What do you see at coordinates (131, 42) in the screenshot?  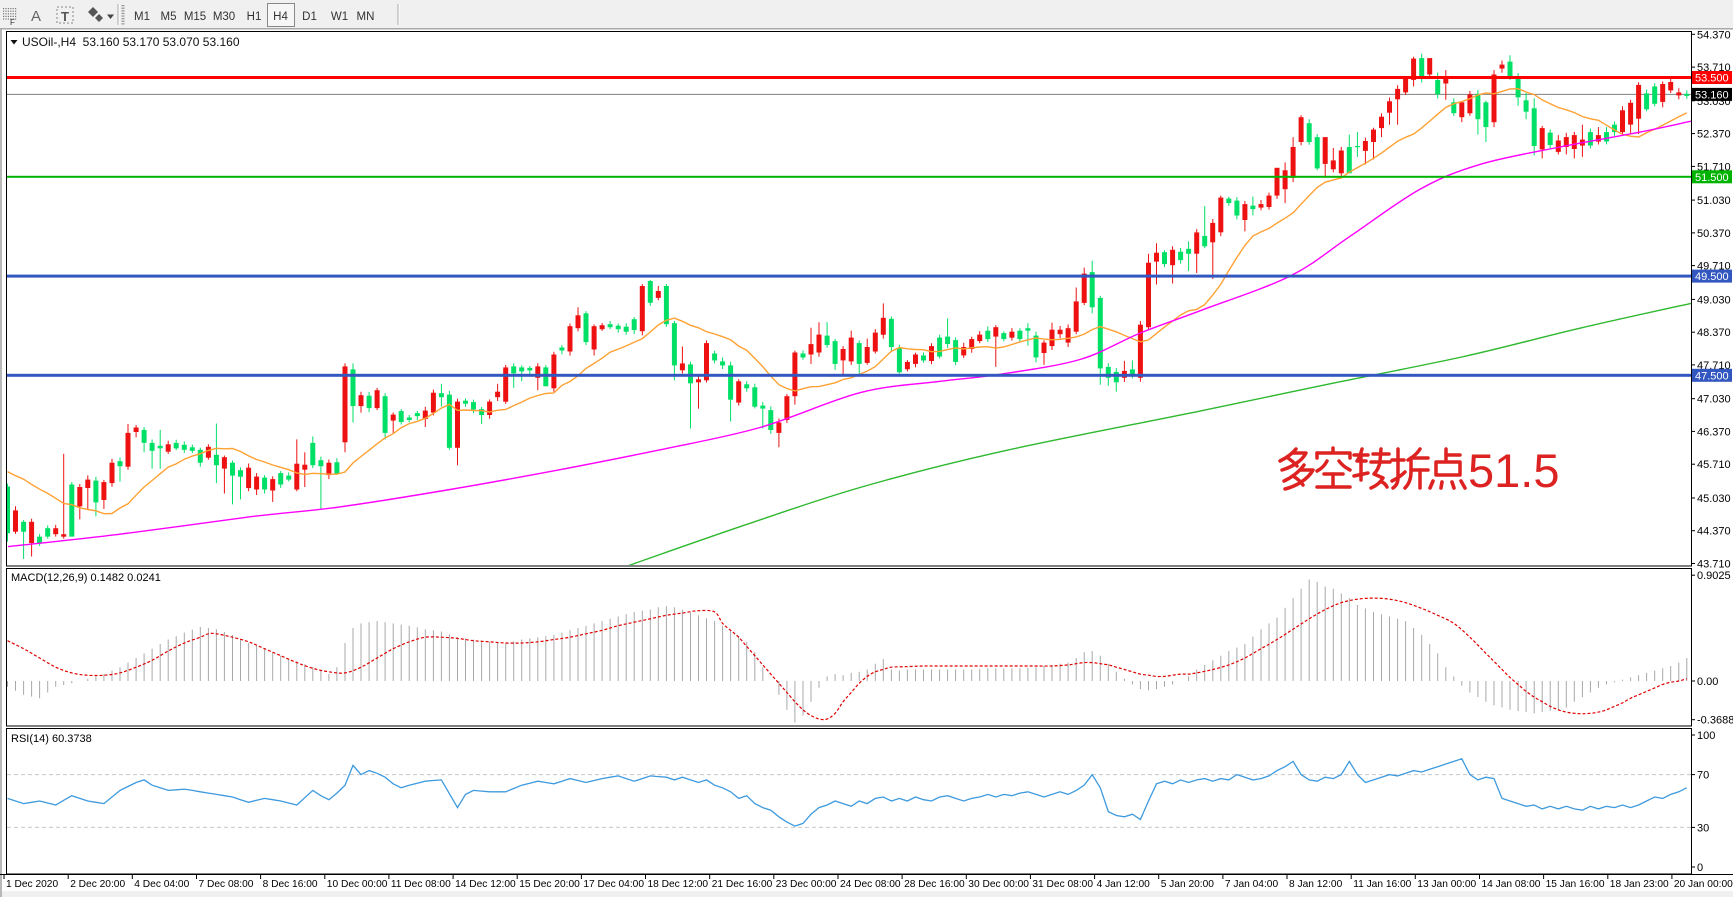 I see `svg-text:USOil-,H4 53.160 53.170 53.07: USOil-,H4 53.160 53.170 53.070 53.160` at bounding box center [131, 42].